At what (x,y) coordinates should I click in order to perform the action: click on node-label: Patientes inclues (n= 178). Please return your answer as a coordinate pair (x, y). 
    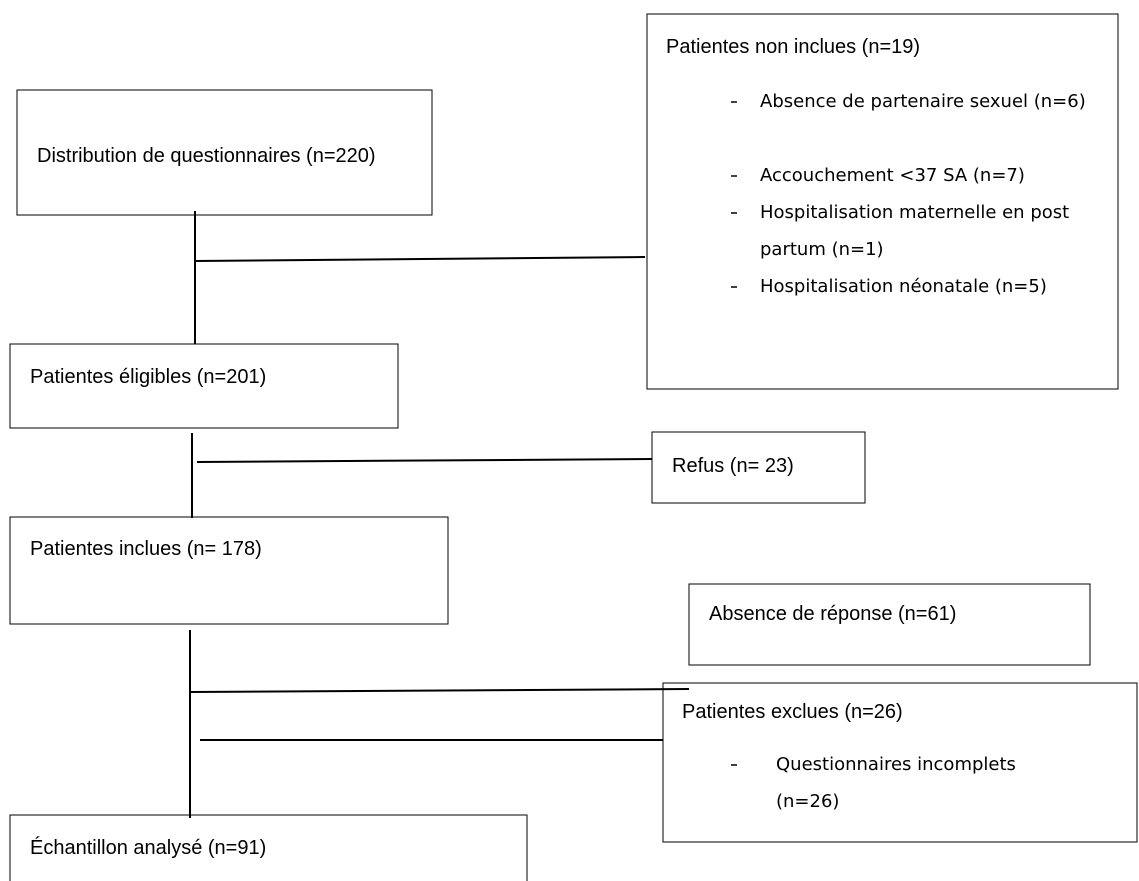
    Looking at the image, I should click on (146, 549).